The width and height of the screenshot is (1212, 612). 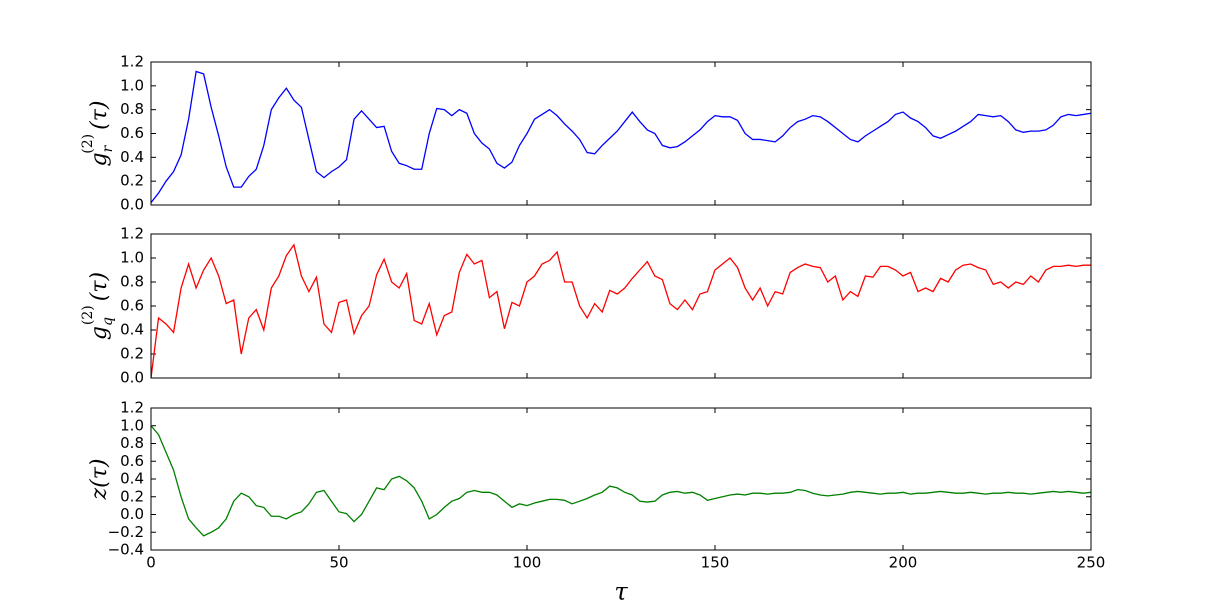 I want to click on y-tick-label: −0.2, so click(x=126, y=532).